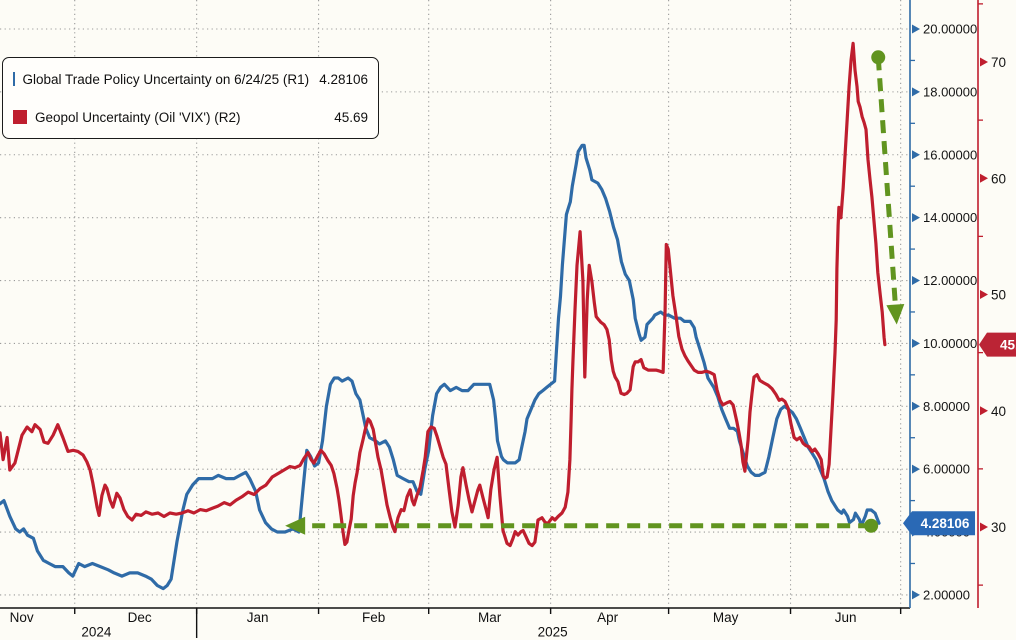  I want to click on year-label: 2024, so click(96, 632).